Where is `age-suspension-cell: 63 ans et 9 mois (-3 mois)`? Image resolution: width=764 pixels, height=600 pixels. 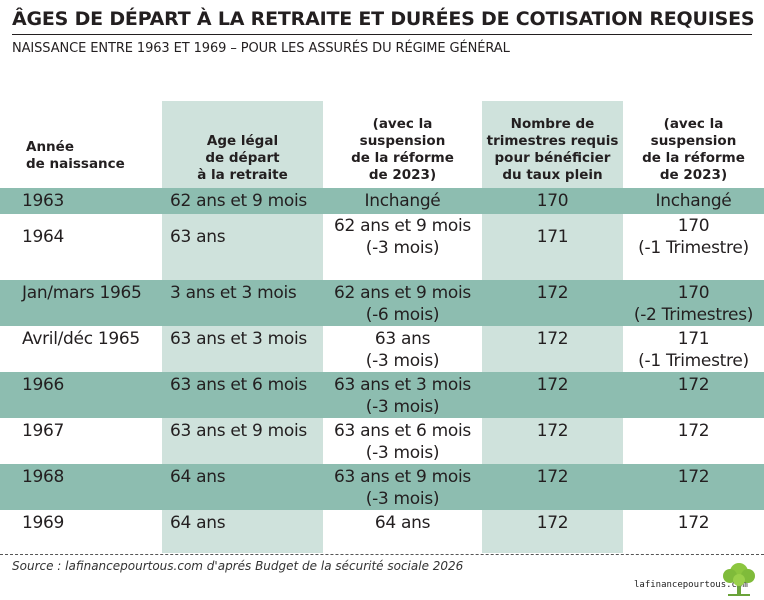 age-suspension-cell: 63 ans et 9 mois (-3 mois) is located at coordinates (402, 488).